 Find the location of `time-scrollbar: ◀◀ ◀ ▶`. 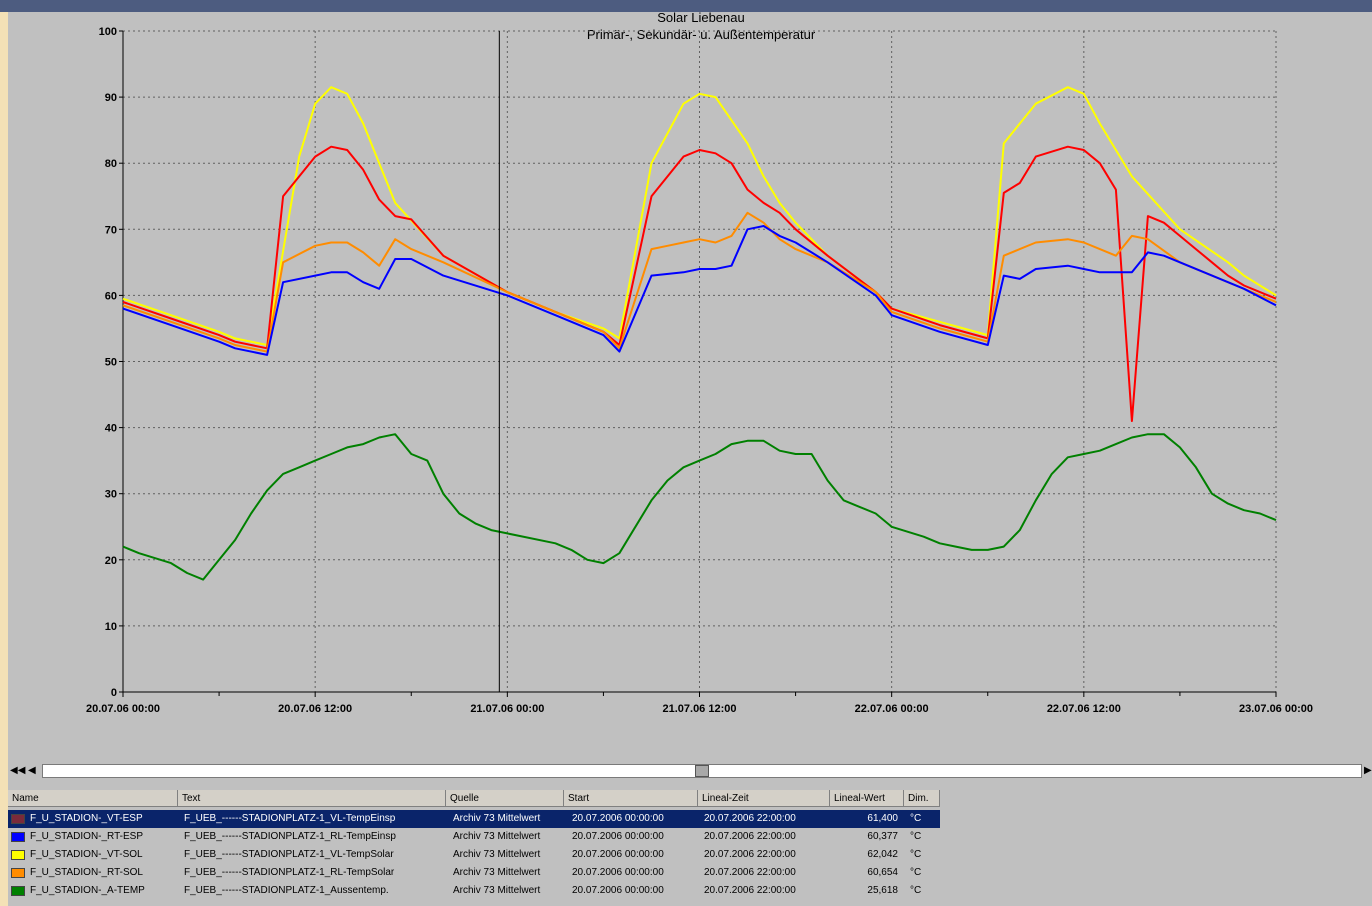

time-scrollbar: ◀◀ ◀ ▶ is located at coordinates (690, 771).